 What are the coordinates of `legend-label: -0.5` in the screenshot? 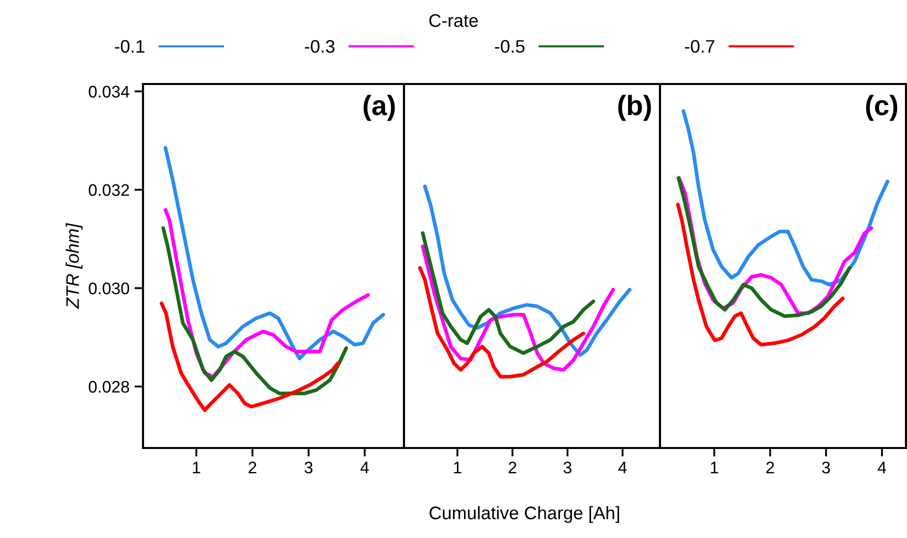 It's located at (509, 46).